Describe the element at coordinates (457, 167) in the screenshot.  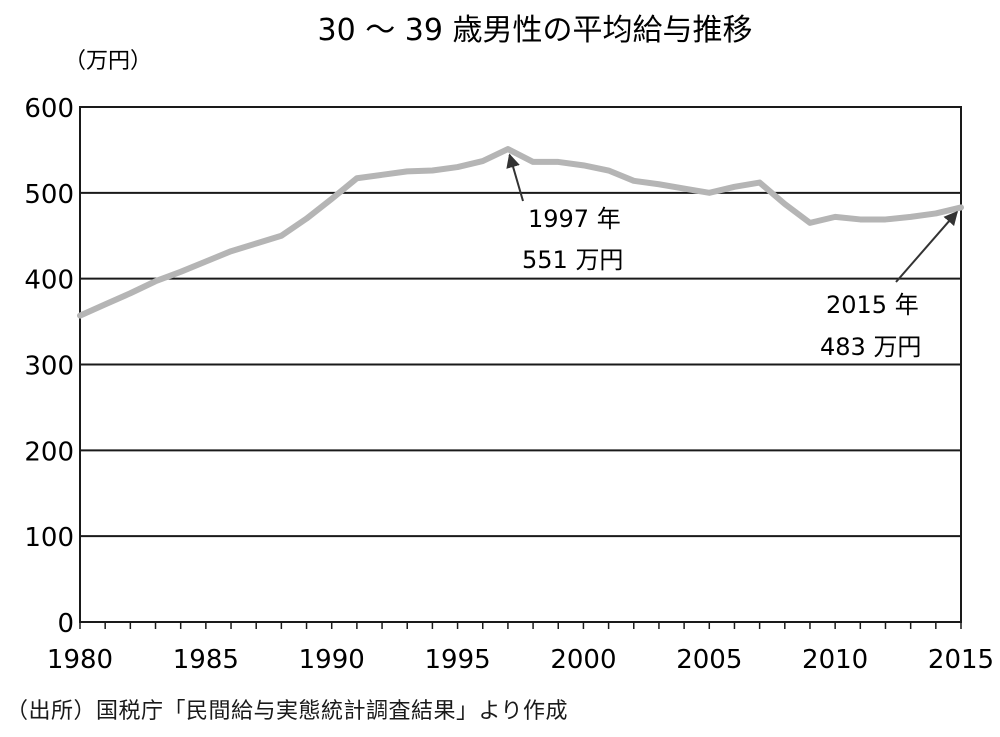
I see `data-point-1995` at that location.